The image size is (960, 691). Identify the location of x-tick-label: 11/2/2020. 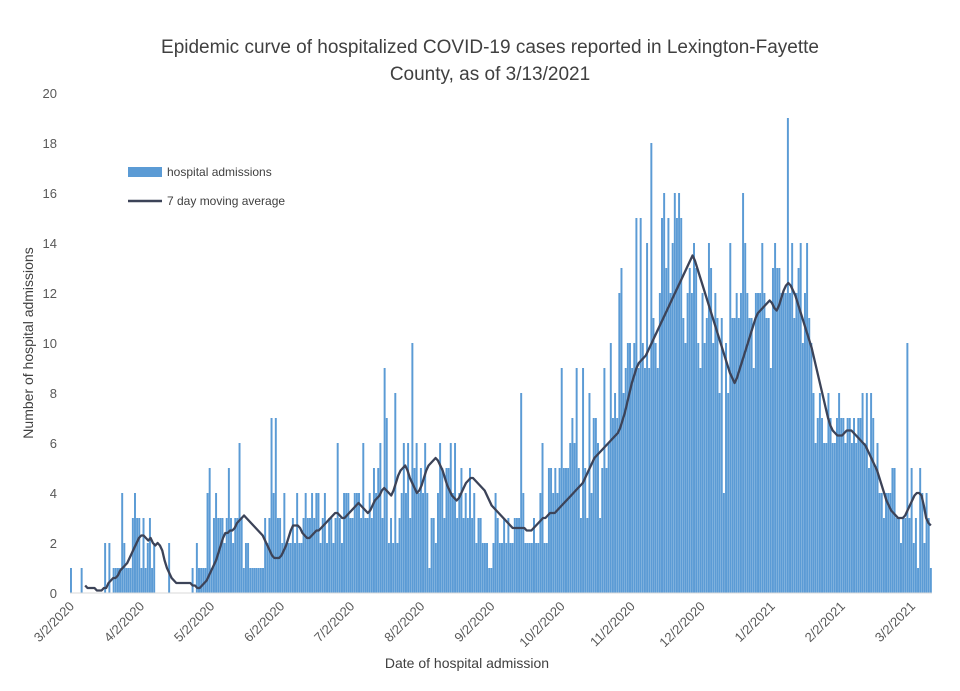
(612, 624).